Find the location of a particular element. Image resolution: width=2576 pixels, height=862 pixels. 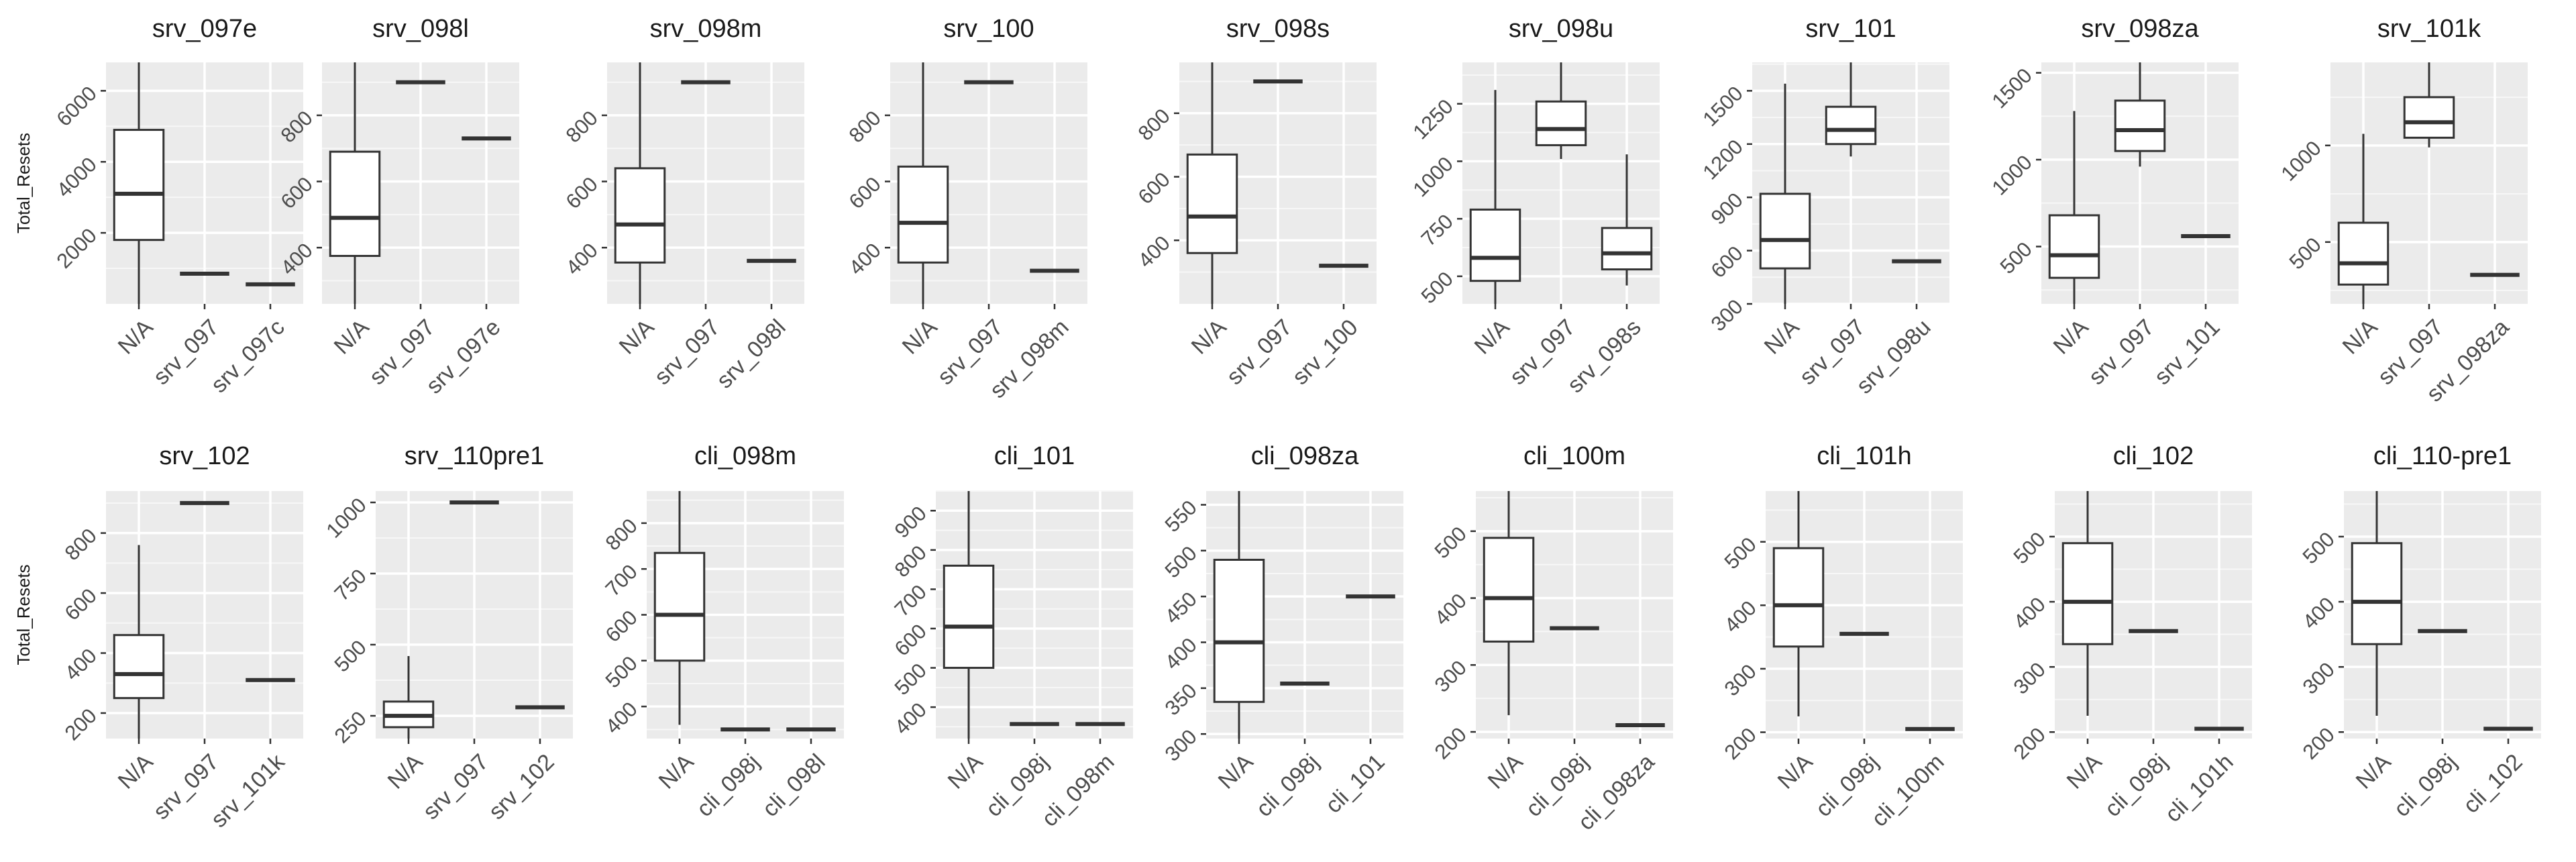

x-tick-label: srv_098s is located at coordinates (1604, 356).